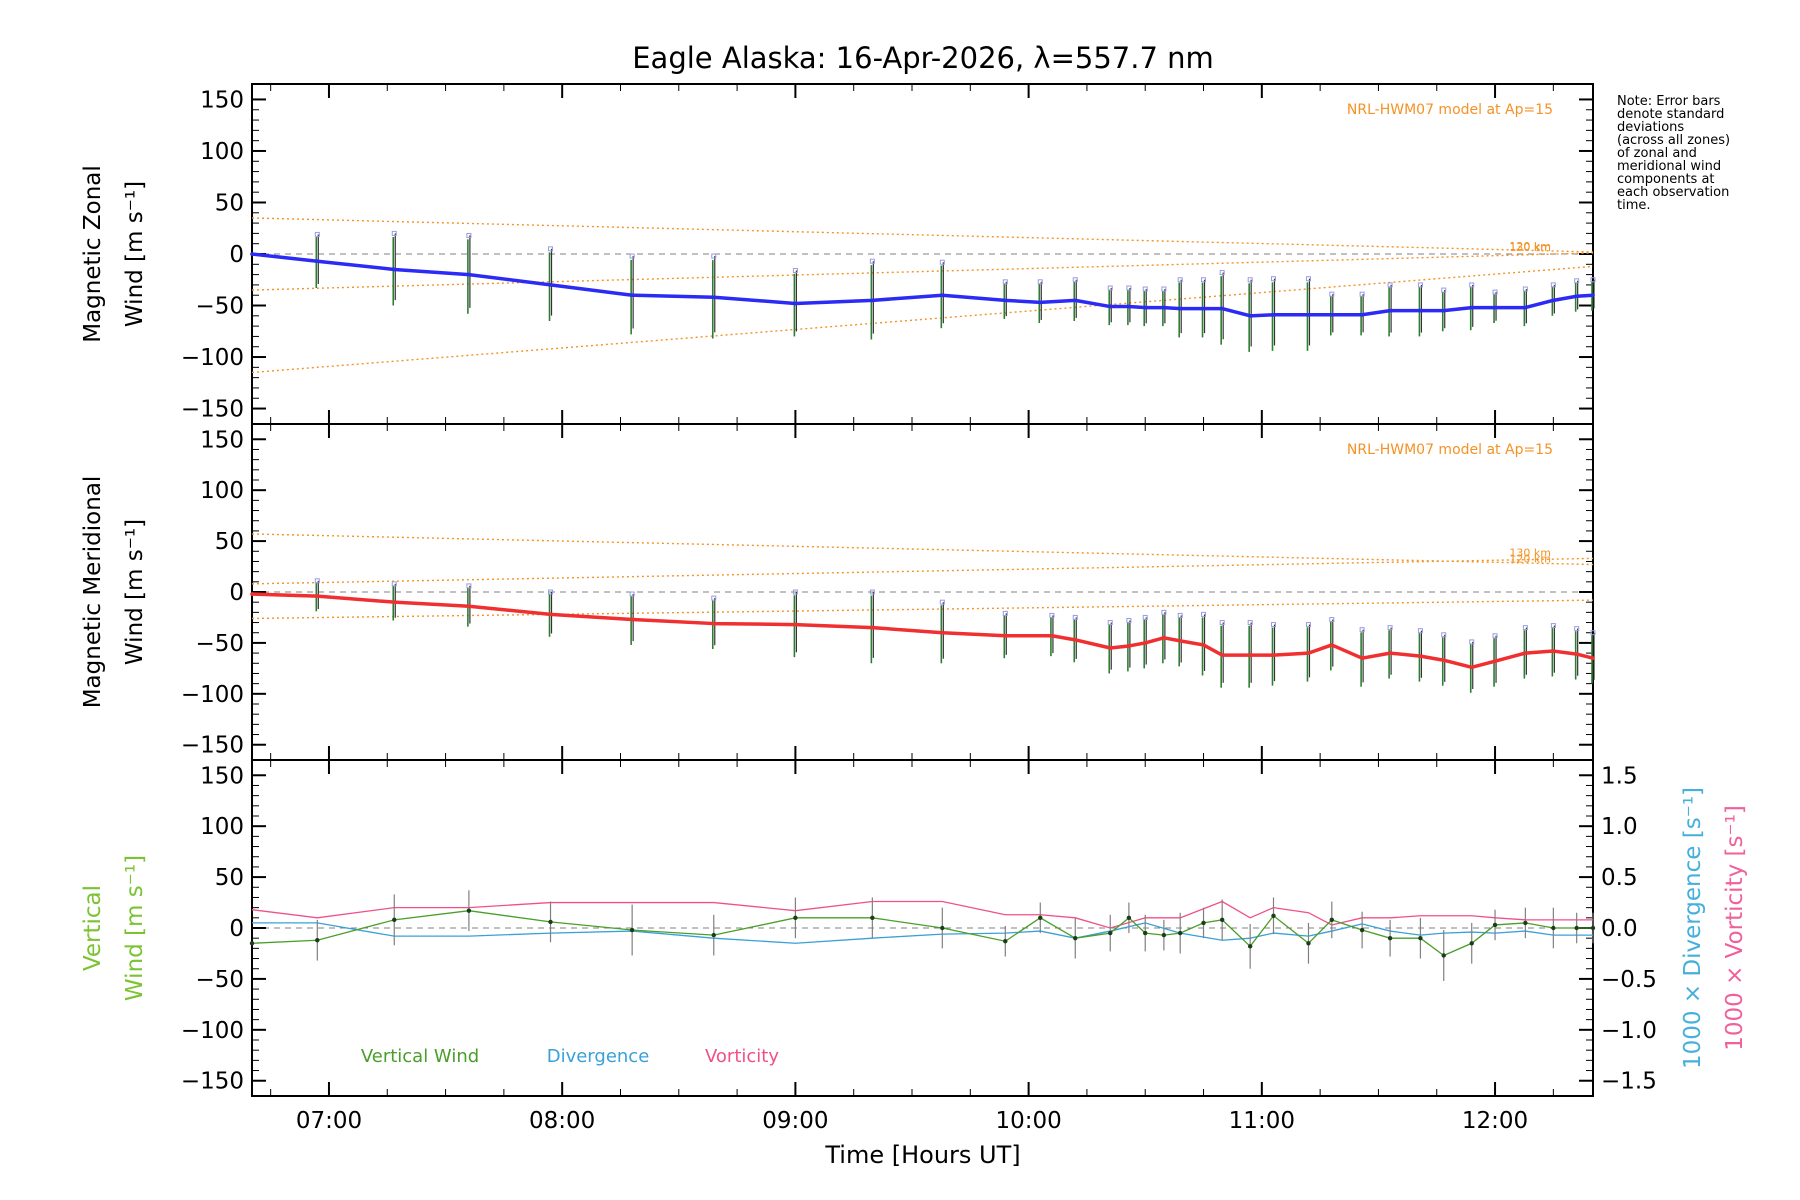 Image resolution: width=1800 pixels, height=1200 pixels. I want to click on vertical-wind-line, so click(922, 933).